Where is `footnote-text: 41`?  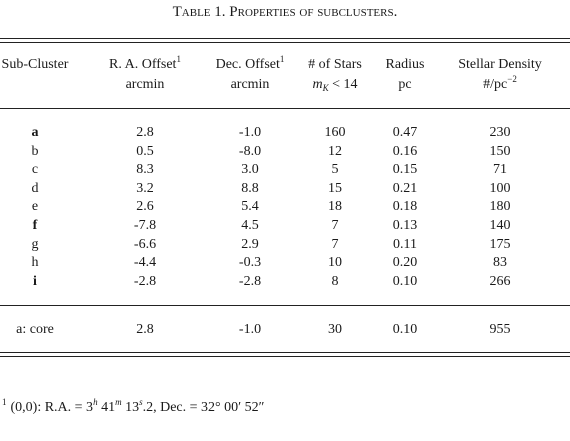
footnote-text: 41 is located at coordinates (106, 407).